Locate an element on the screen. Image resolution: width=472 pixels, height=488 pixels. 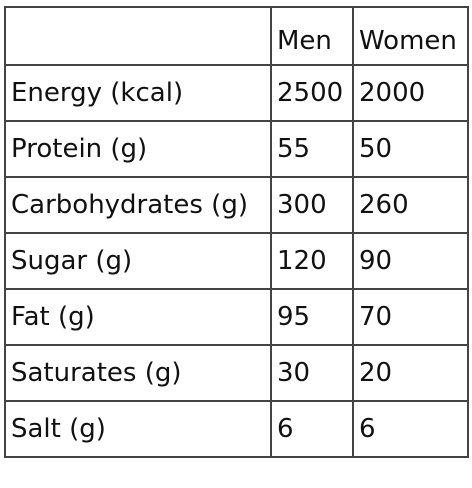
table-row: Fat (g) 95 70 is located at coordinates (236, 317).